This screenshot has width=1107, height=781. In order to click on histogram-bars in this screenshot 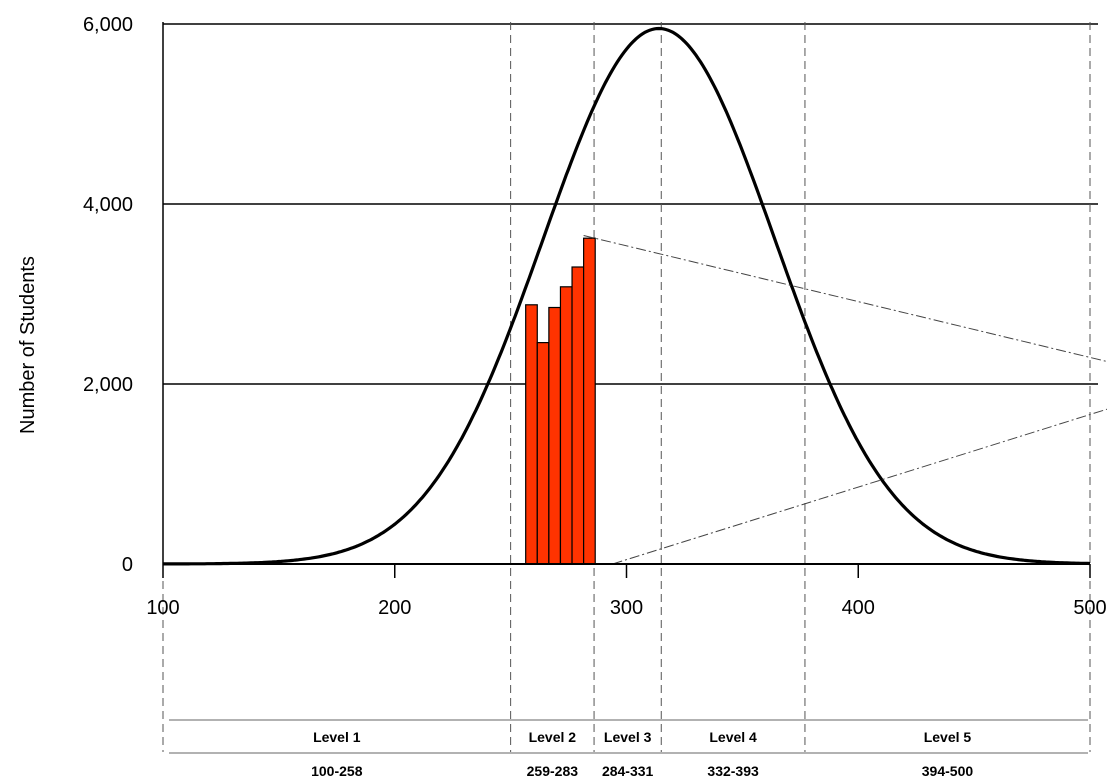, I will do `click(560, 401)`.